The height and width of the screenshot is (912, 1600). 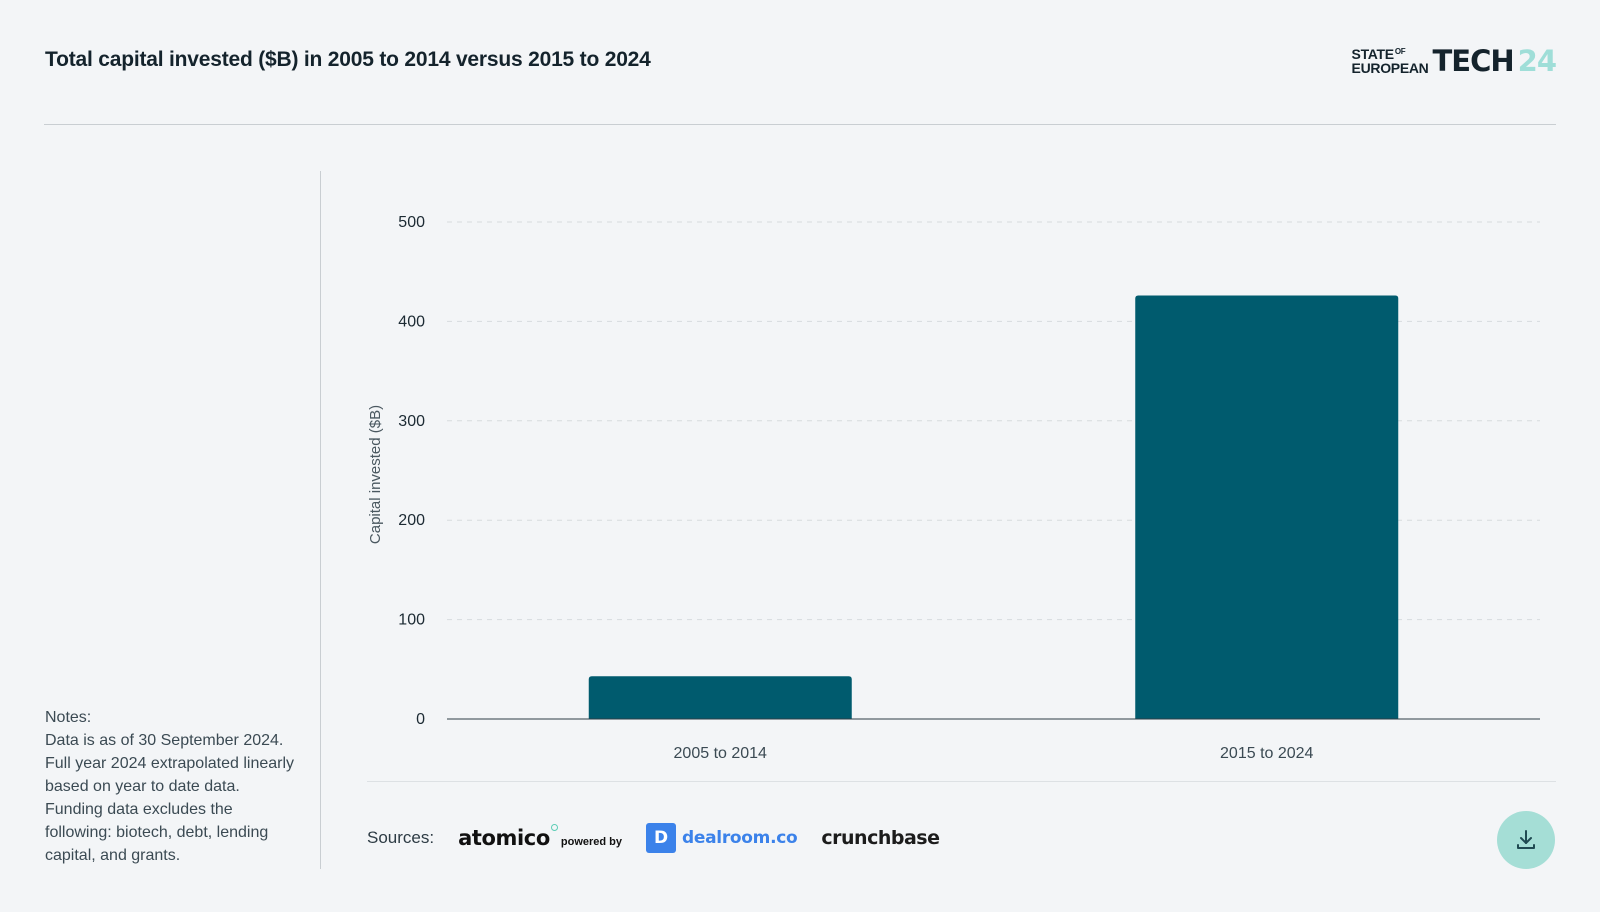 I want to click on download-icon, so click(x=1526, y=839).